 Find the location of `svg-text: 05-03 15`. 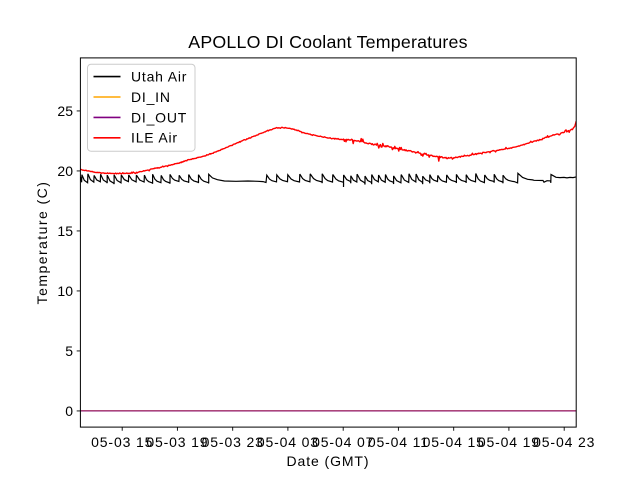

svg-text: 05-03 15 is located at coordinates (122, 442).